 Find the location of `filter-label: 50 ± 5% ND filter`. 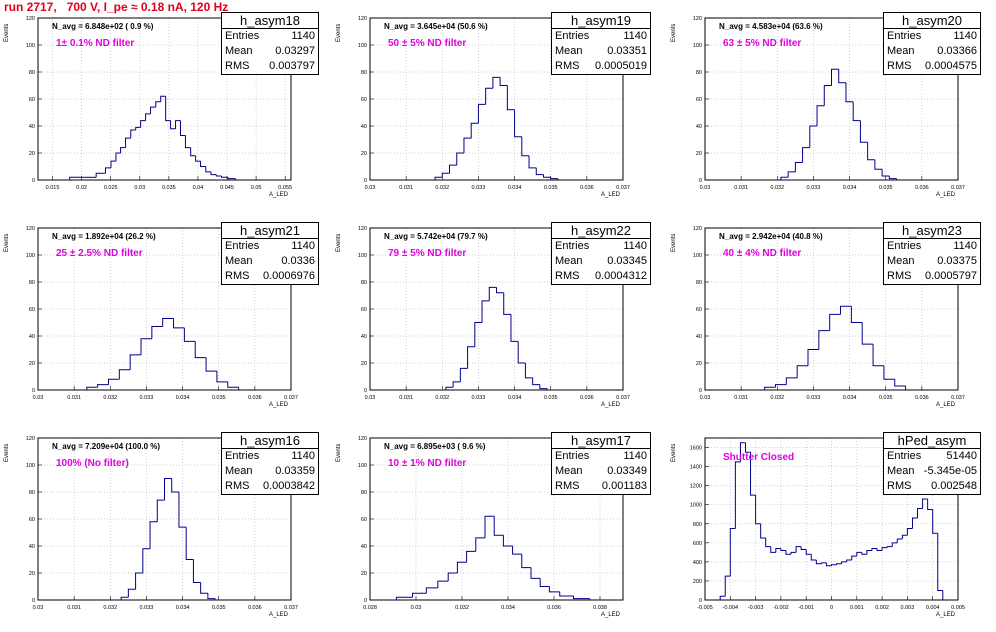

filter-label: 50 ± 5% ND filter is located at coordinates (427, 43).